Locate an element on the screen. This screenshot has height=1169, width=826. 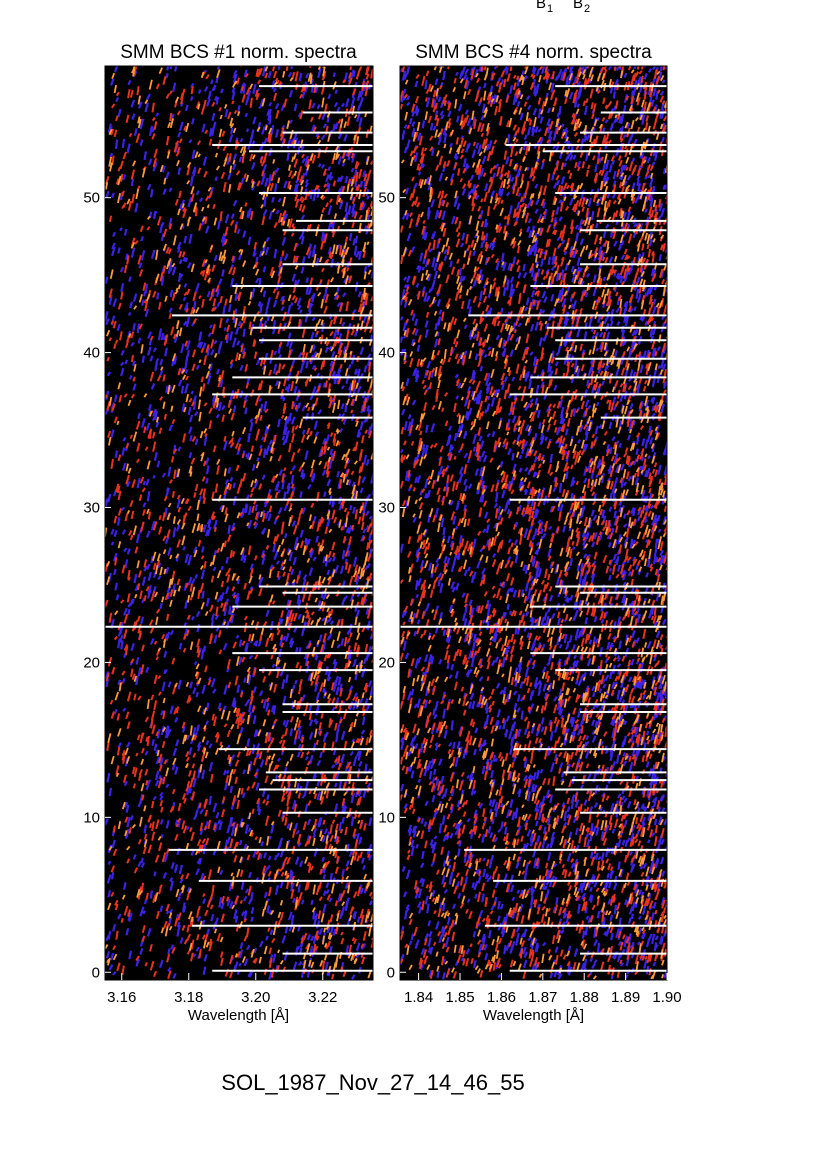
panel-title: SMM BCS #1 norm. spectra is located at coordinates (238, 52).